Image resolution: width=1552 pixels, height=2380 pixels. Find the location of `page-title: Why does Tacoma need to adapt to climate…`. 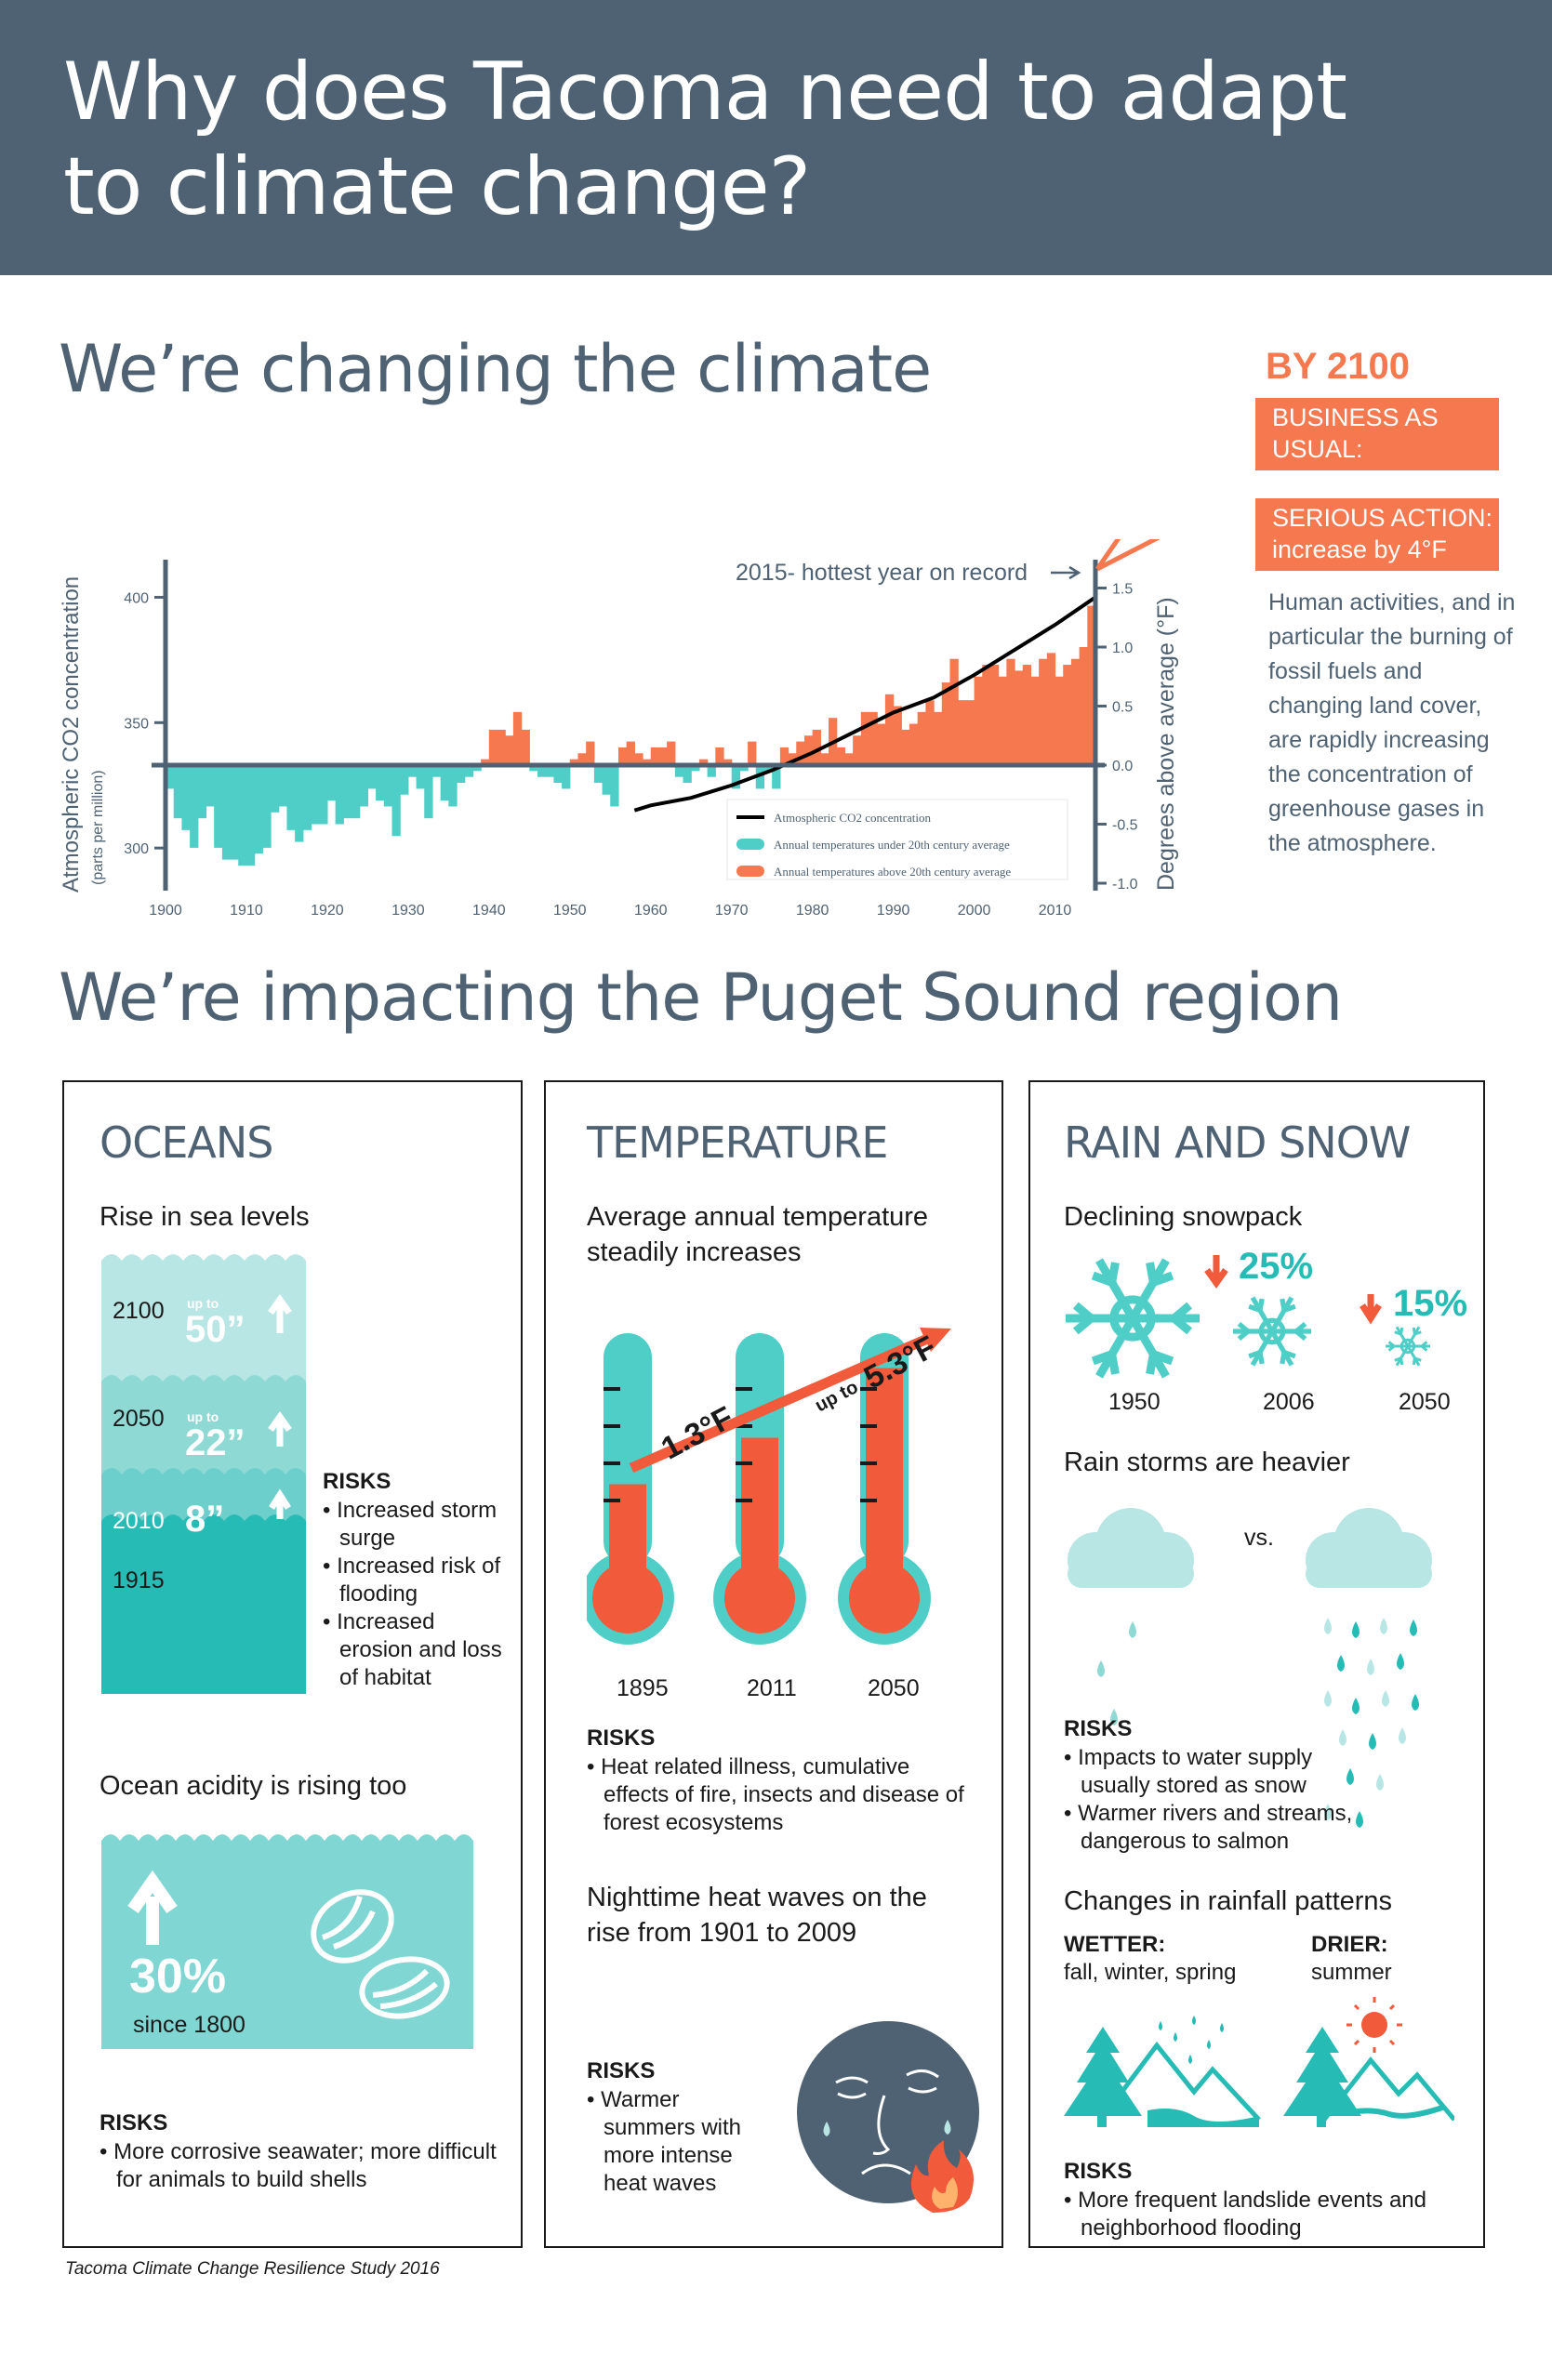

page-title: Why does Tacoma need to adapt to climate… is located at coordinates (705, 139).